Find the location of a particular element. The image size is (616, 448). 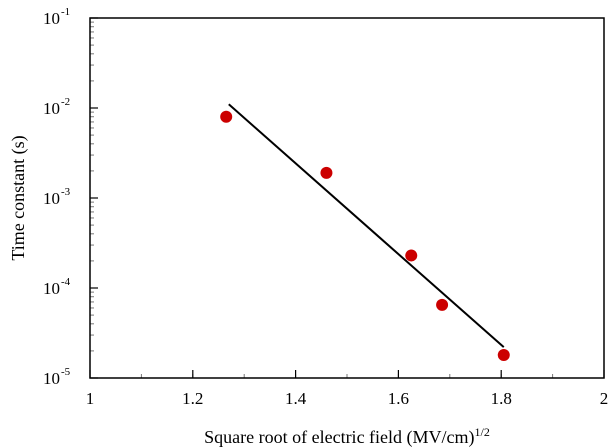

x-tick-label: 1 is located at coordinates (90, 398).